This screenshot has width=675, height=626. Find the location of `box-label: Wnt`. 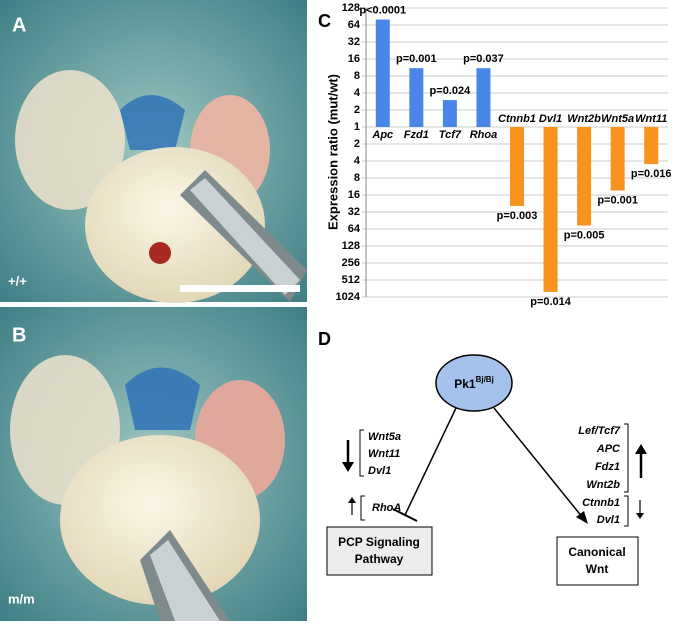

box-label: Wnt is located at coordinates (597, 569).